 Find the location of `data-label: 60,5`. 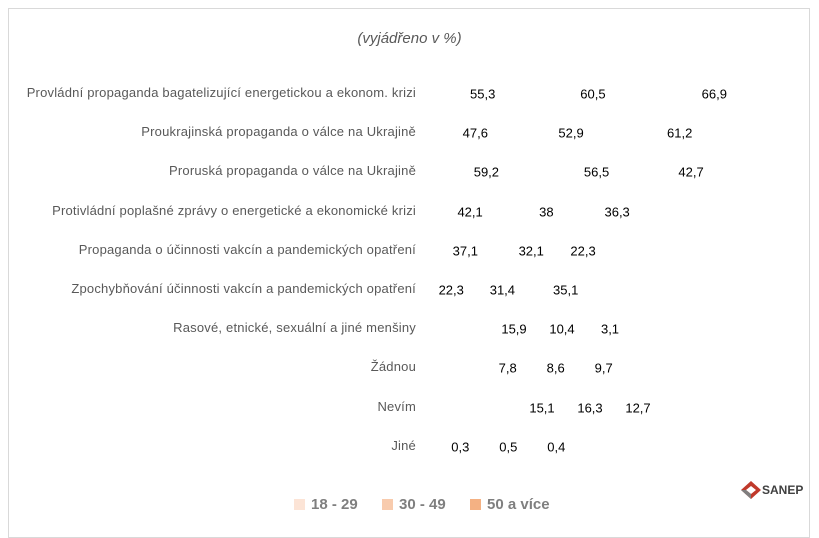

data-label: 60,5 is located at coordinates (593, 94).